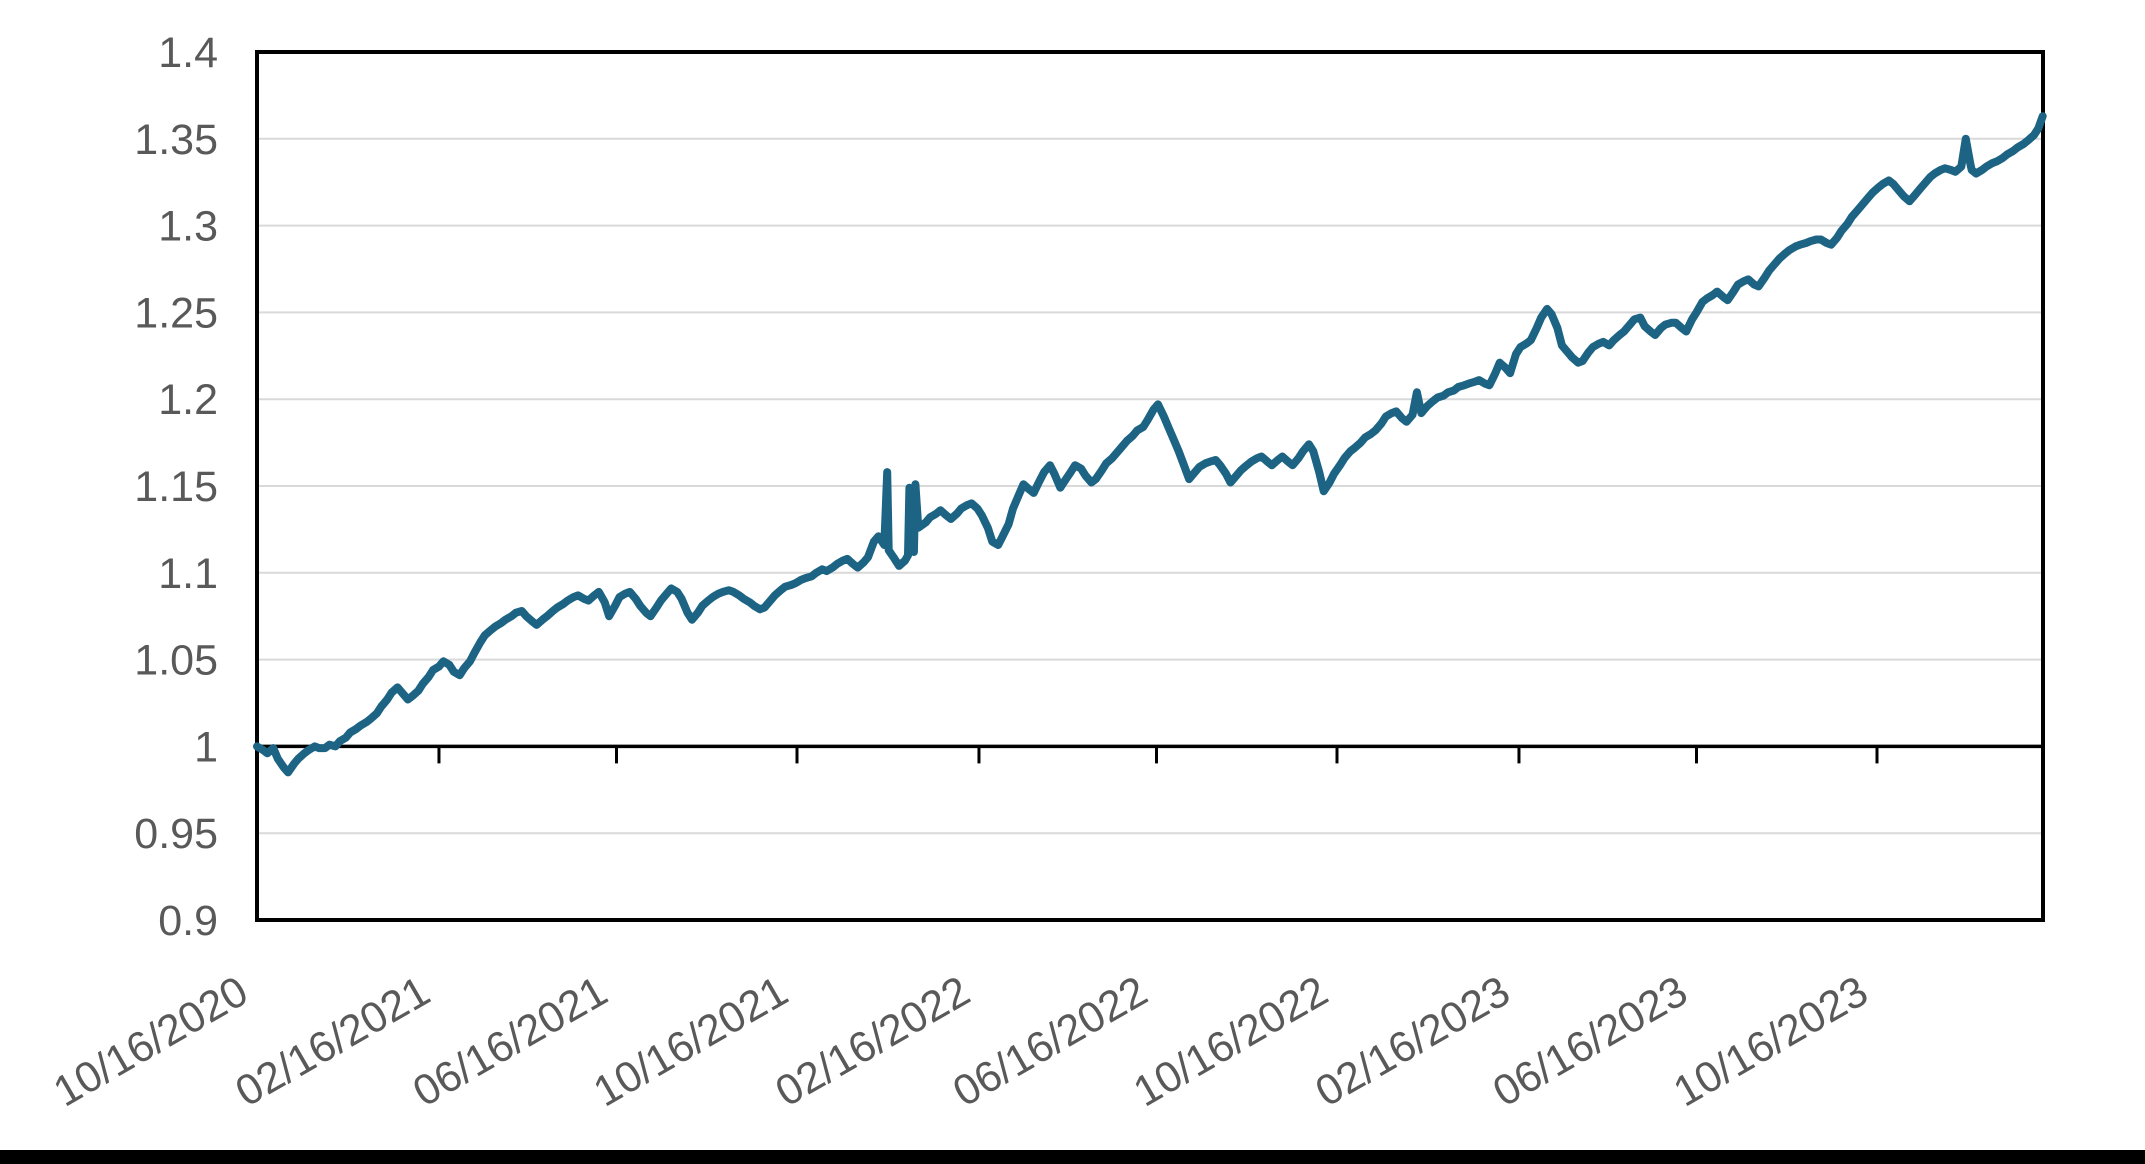  What do you see at coordinates (176, 140) in the screenshot?
I see `y-tick-label: 1.35` at bounding box center [176, 140].